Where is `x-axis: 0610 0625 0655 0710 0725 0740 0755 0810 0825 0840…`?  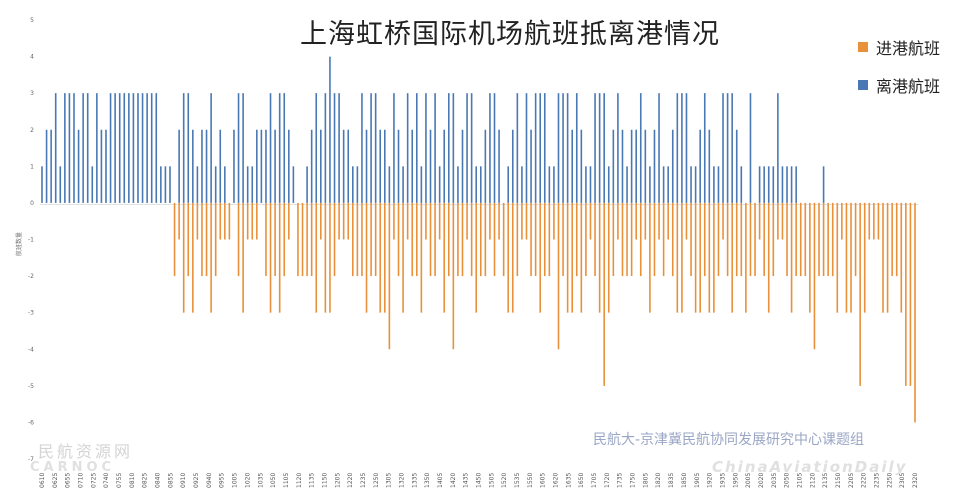 x-axis: 0610 0625 0655 0710 0725 0740 0755 0810 0825 0840… is located at coordinates (479, 480).